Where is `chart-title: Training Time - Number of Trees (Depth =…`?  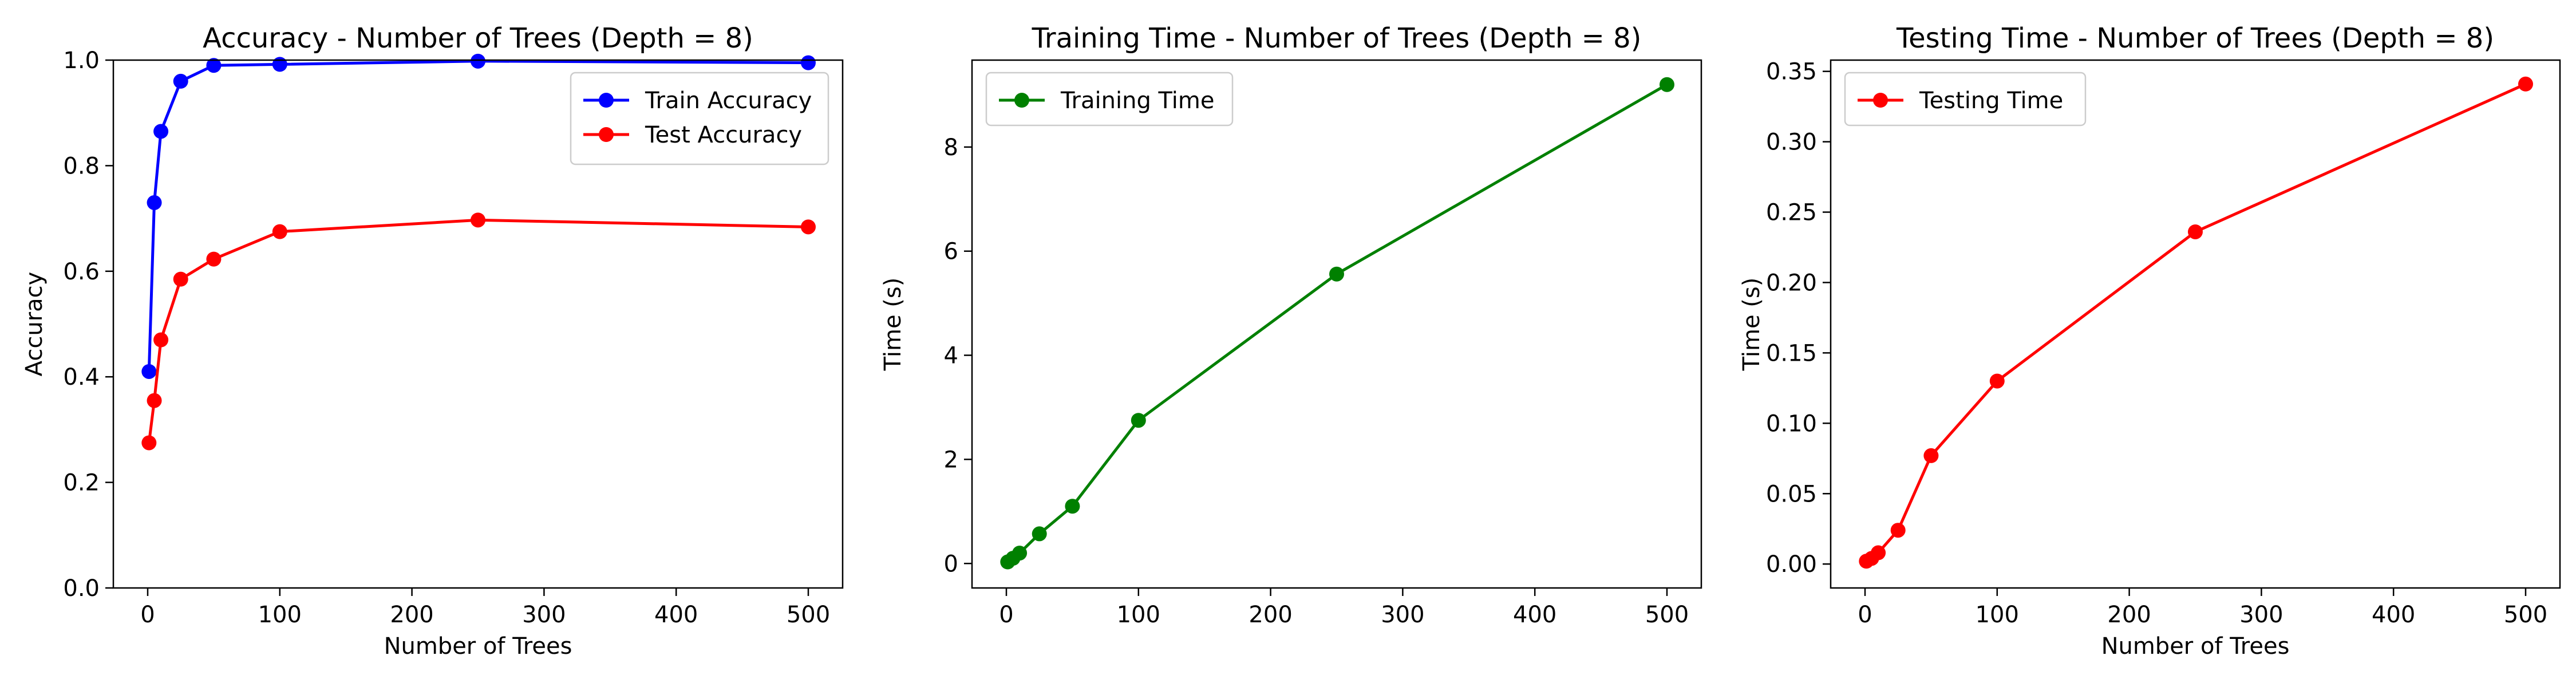
chart-title: Training Time - Number of Trees (Depth =… is located at coordinates (1337, 38).